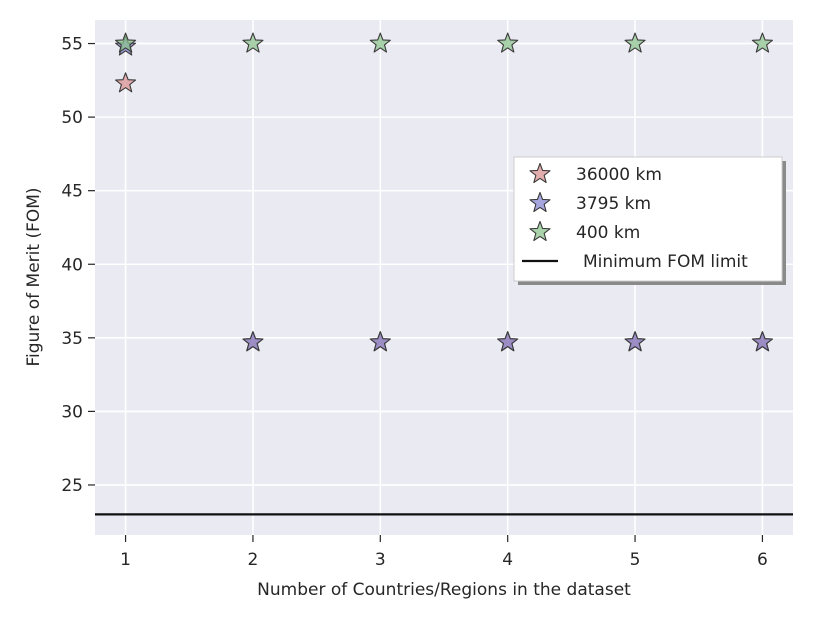 Image resolution: width=830 pixels, height=623 pixels. What do you see at coordinates (619, 175) in the screenshot?
I see `legend-label: 36000 km` at bounding box center [619, 175].